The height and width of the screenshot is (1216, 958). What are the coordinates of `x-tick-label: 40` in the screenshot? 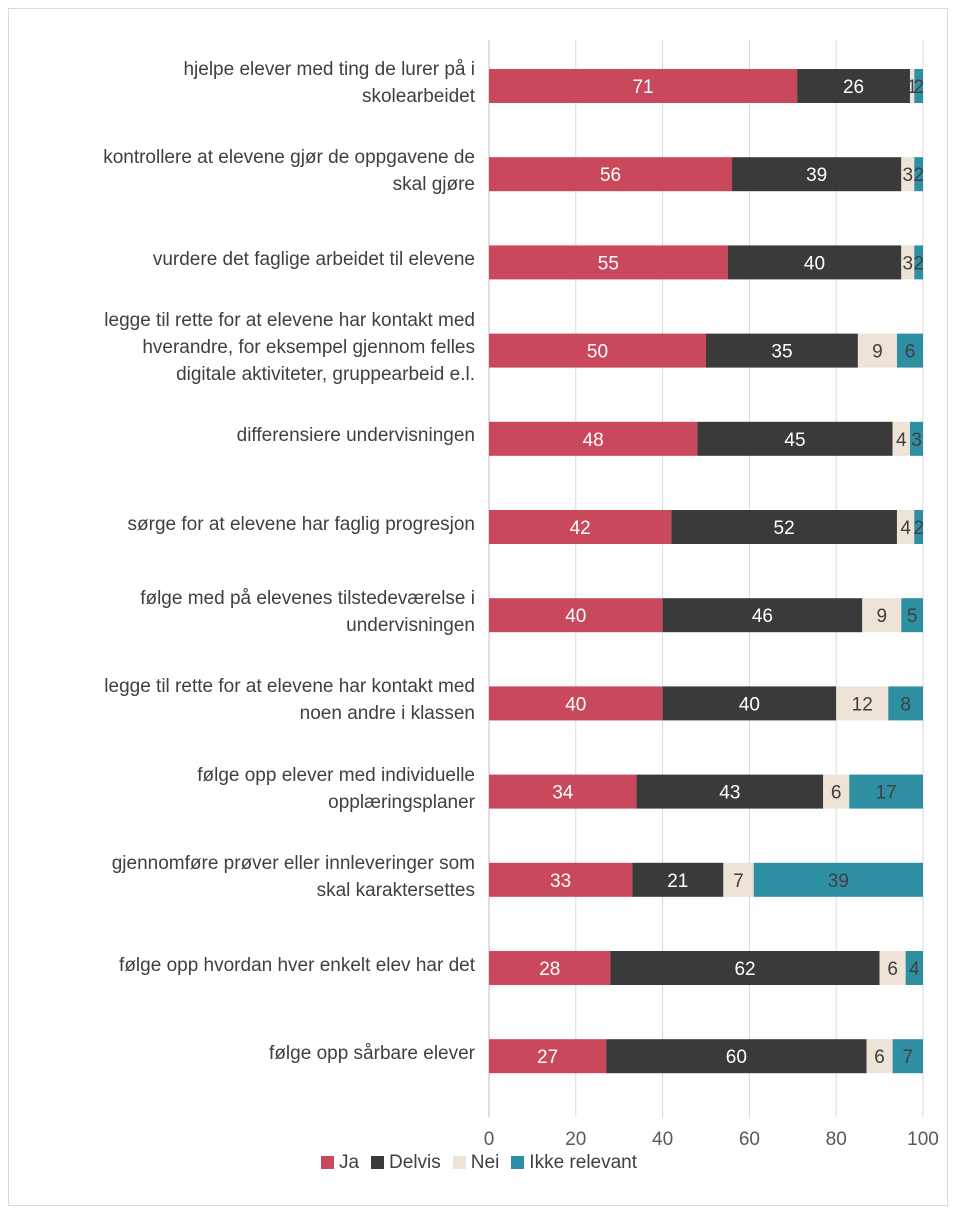 It's located at (662, 1139).